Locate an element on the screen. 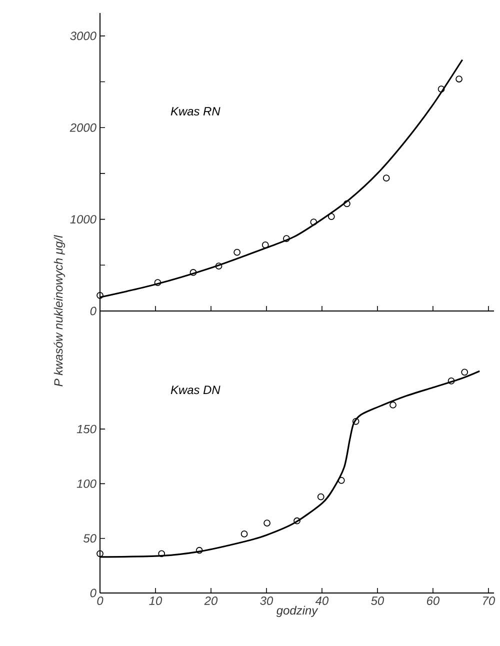  y-tick-label: 100 is located at coordinates (86, 483).